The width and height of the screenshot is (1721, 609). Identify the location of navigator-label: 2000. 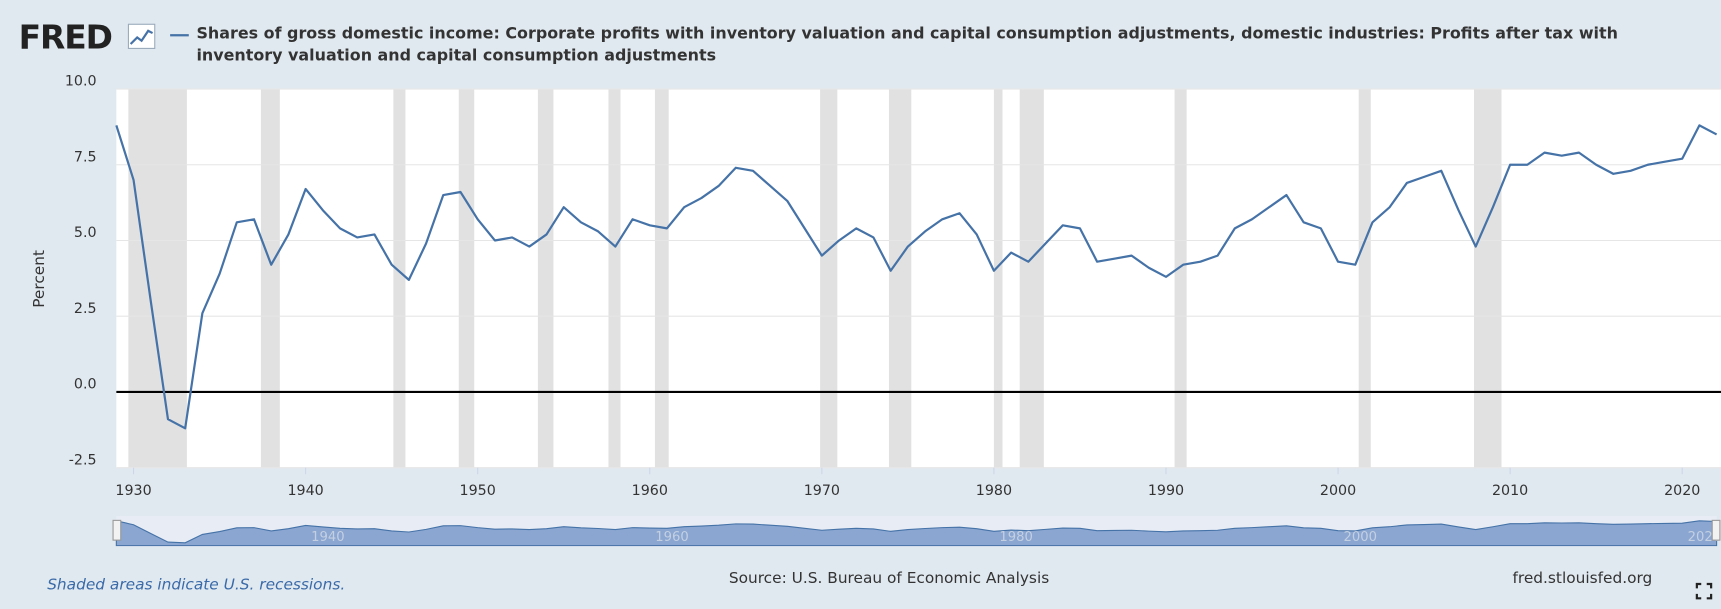
(1360, 537).